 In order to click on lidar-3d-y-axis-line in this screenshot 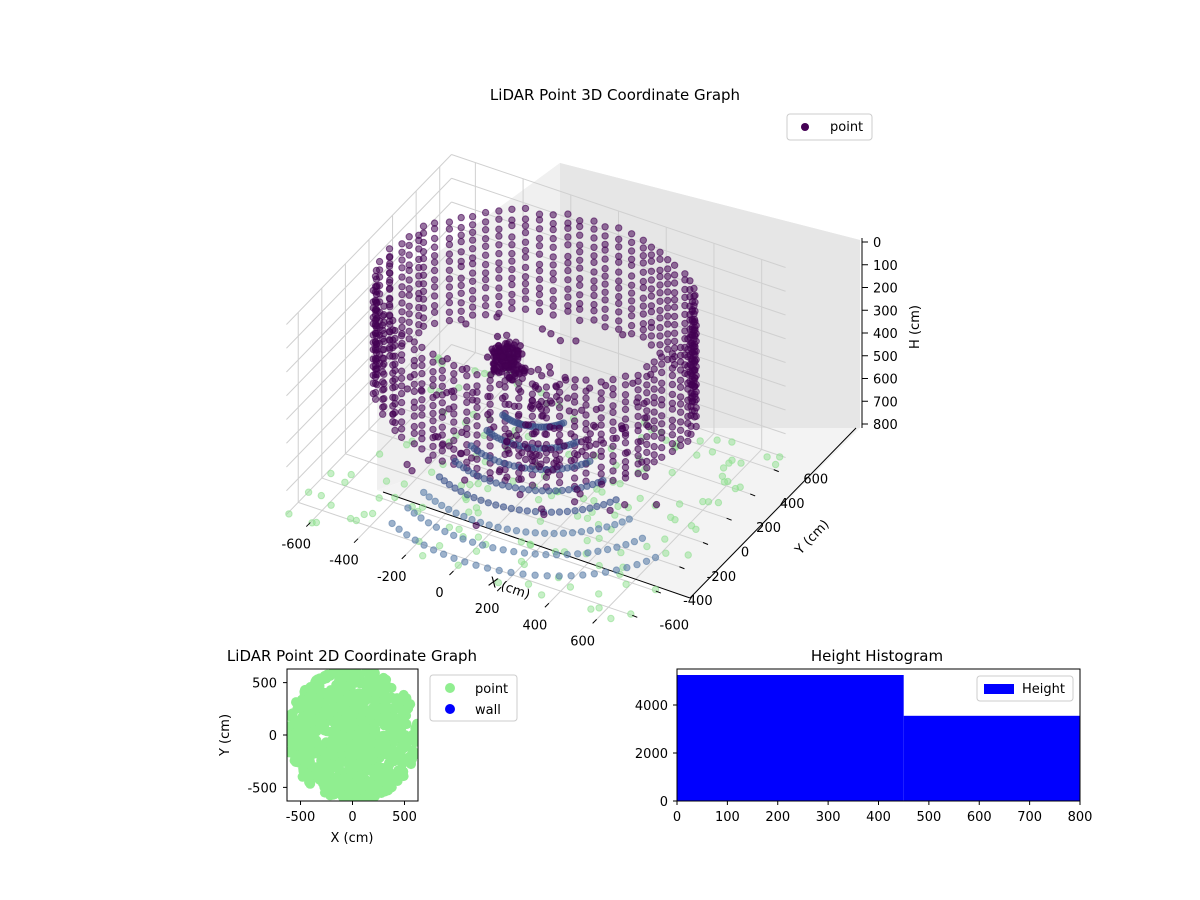, I will do `click(773, 513)`.